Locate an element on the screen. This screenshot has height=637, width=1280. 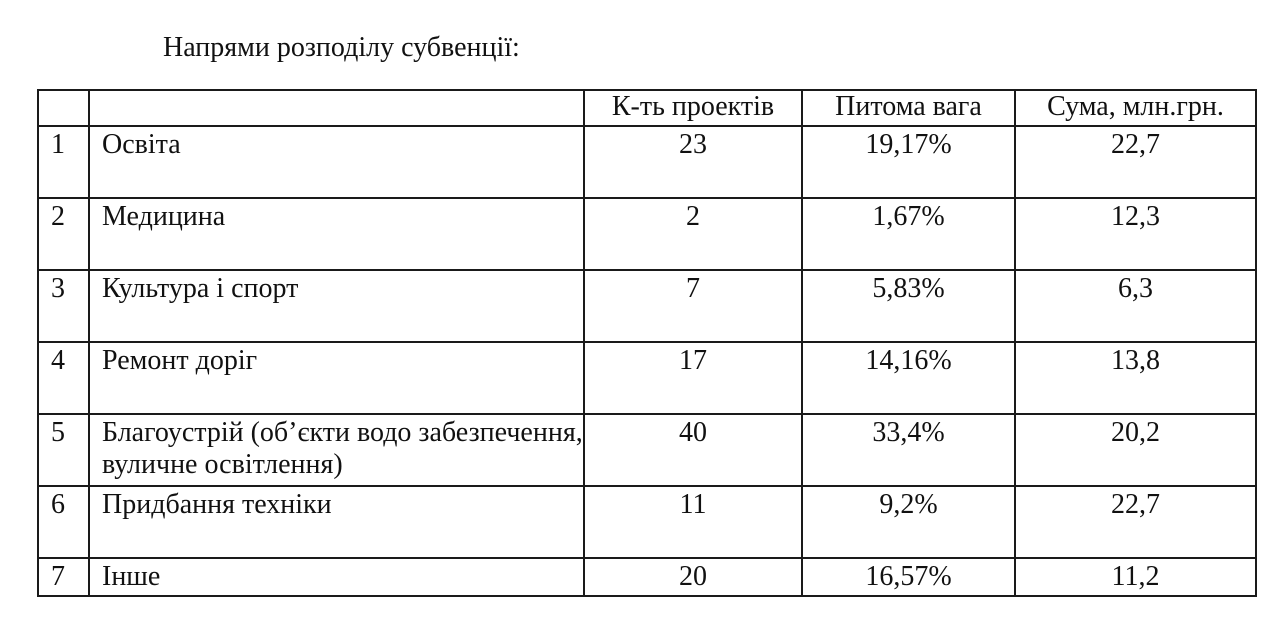
row-index: 2 is located at coordinates (63, 234).